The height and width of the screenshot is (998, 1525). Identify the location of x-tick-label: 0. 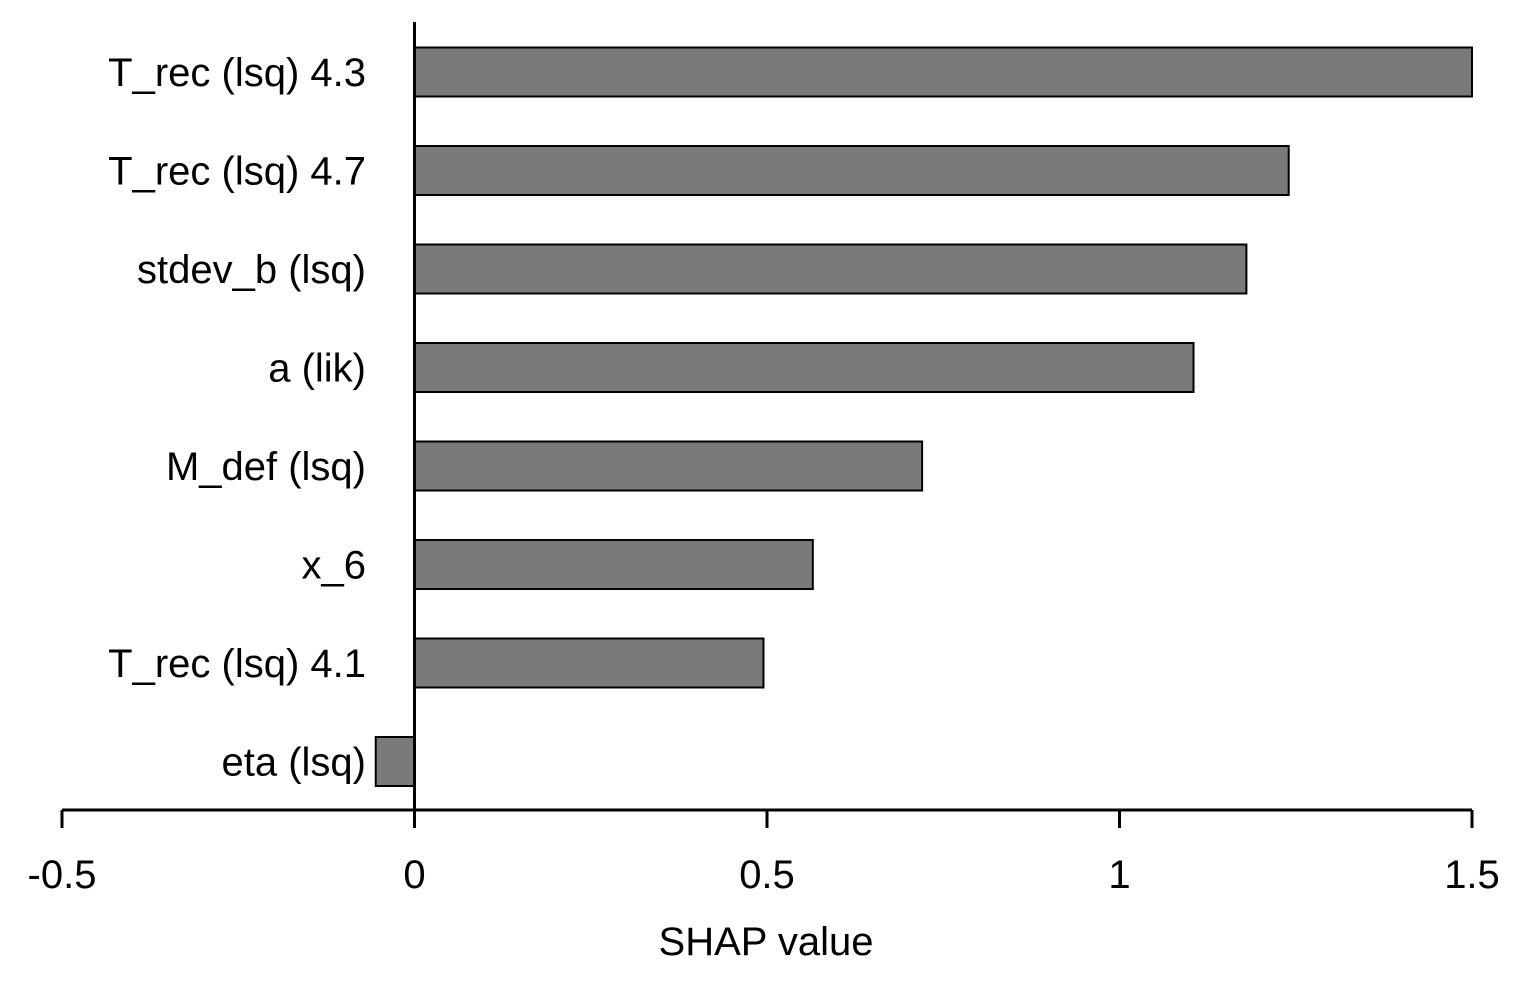
(414, 875).